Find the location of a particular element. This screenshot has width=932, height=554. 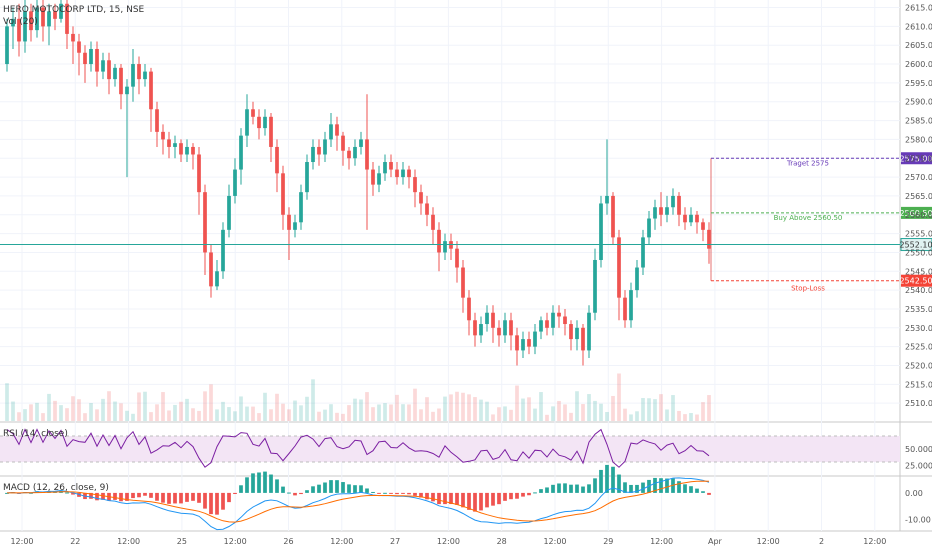

rsi-label: RSI (14, close) is located at coordinates (35, 434).